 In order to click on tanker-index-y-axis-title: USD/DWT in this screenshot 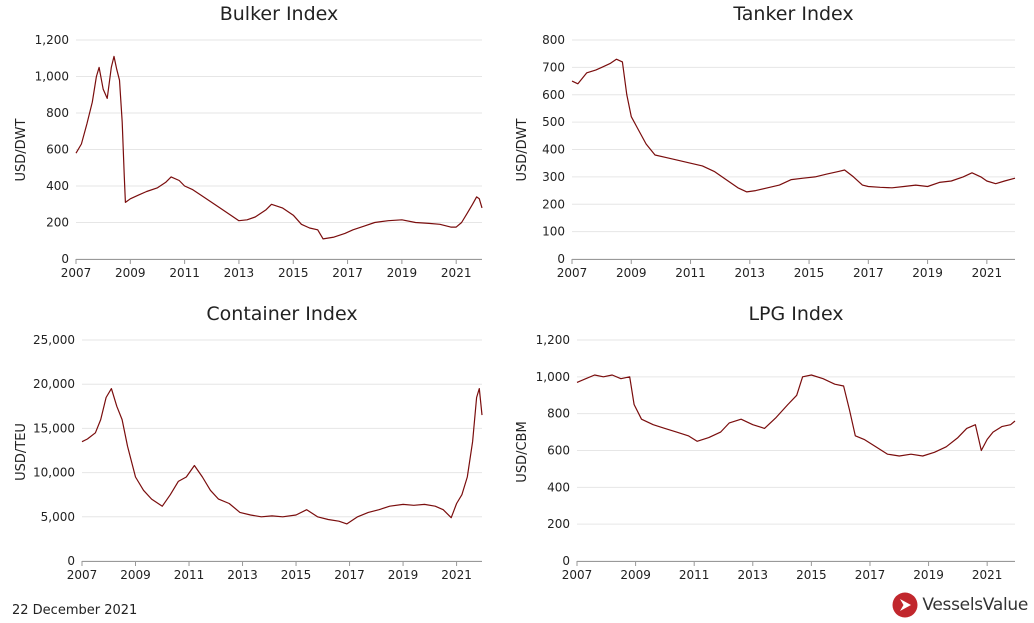, I will do `click(522, 149)`.